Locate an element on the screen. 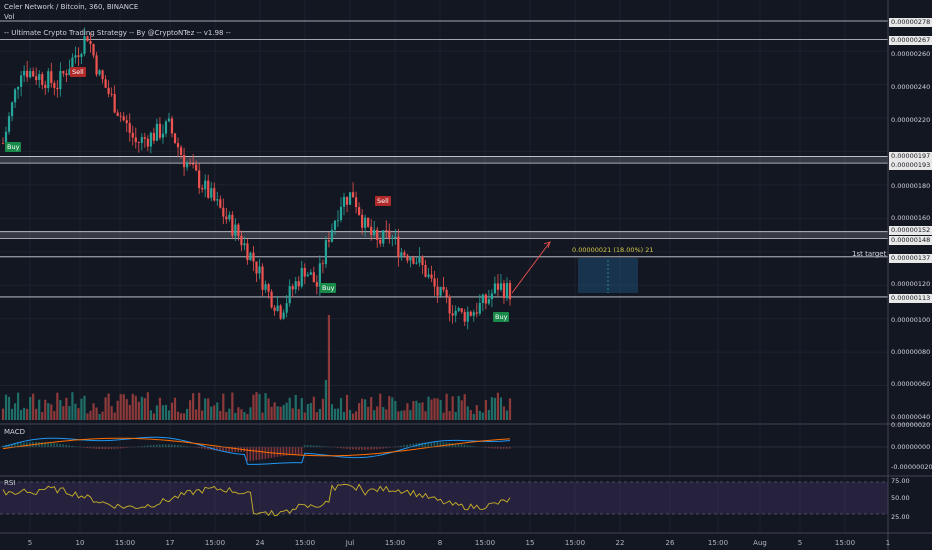 This screenshot has width=932, height=550. macd-pane is located at coordinates (444, 450).